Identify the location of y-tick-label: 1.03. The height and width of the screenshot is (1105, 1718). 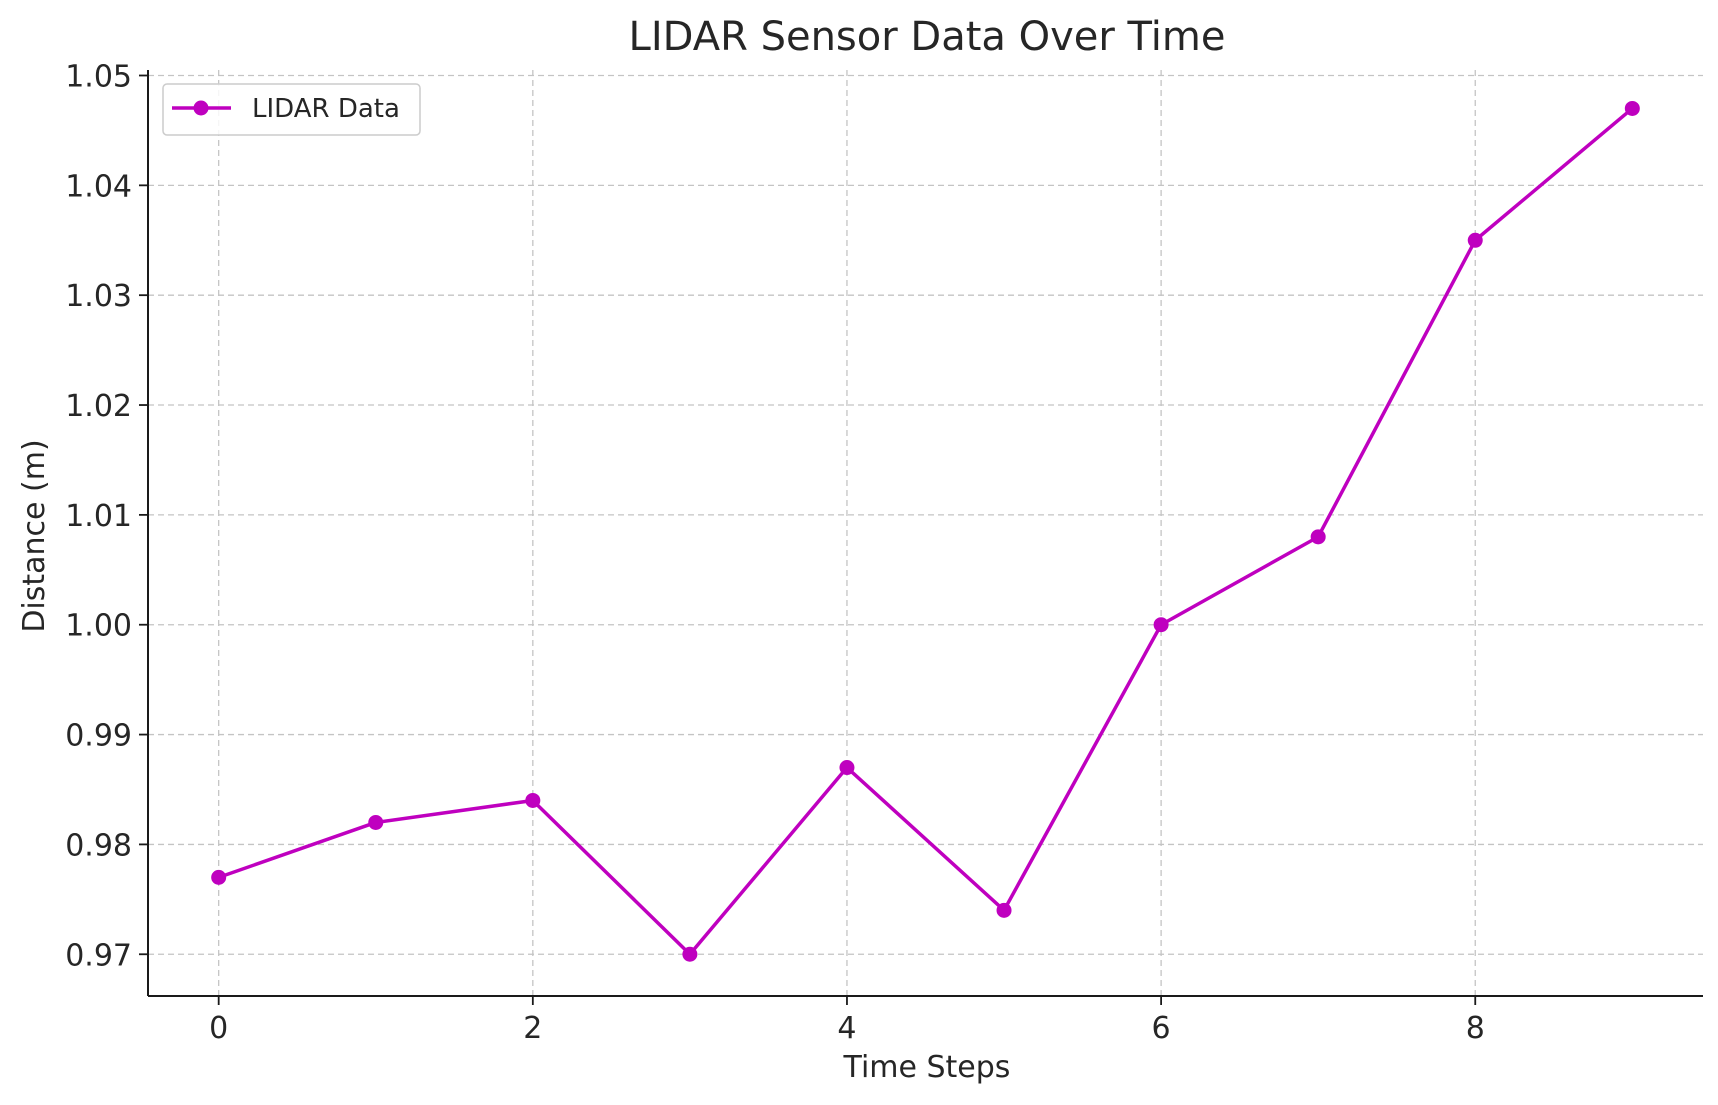
(98, 296).